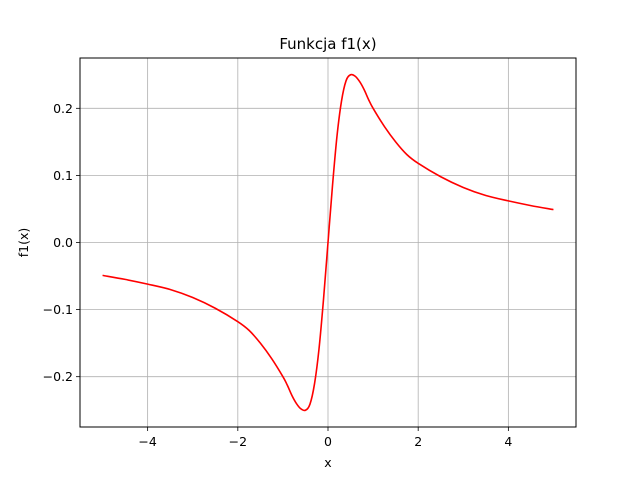  Describe the element at coordinates (238, 441) in the screenshot. I see `x-tick-label: −2` at that location.